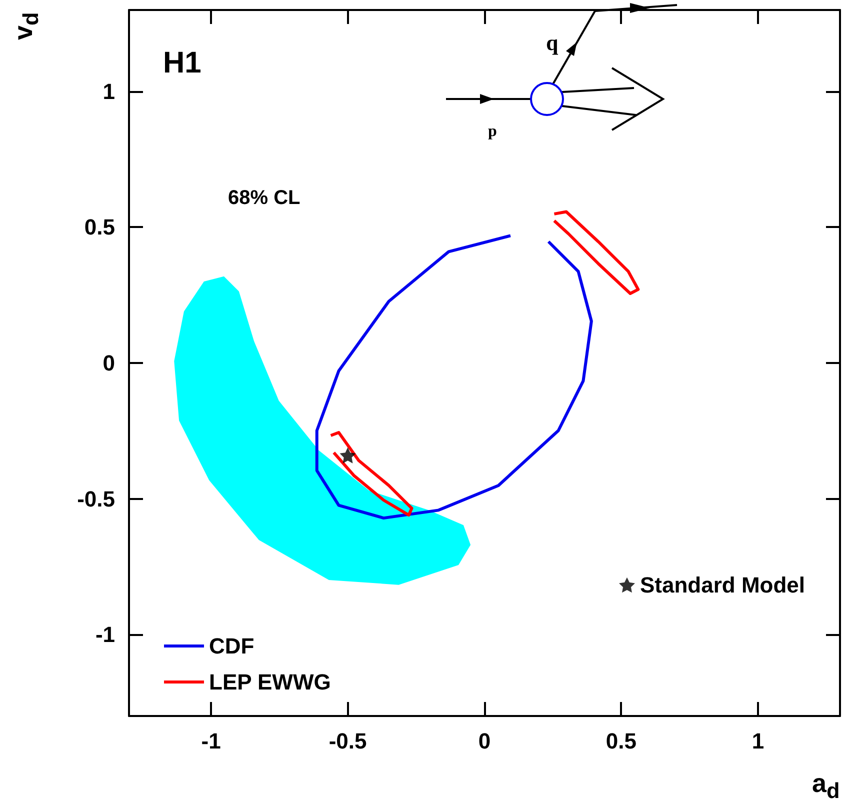  I want to click on x-tick-label: -0.5, so click(347, 741).